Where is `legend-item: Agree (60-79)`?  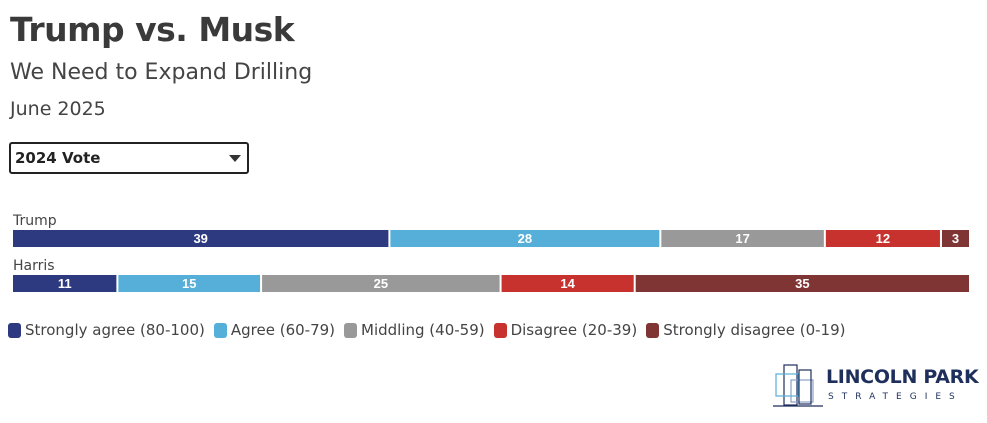
legend-item: Agree (60-79) is located at coordinates (274, 330).